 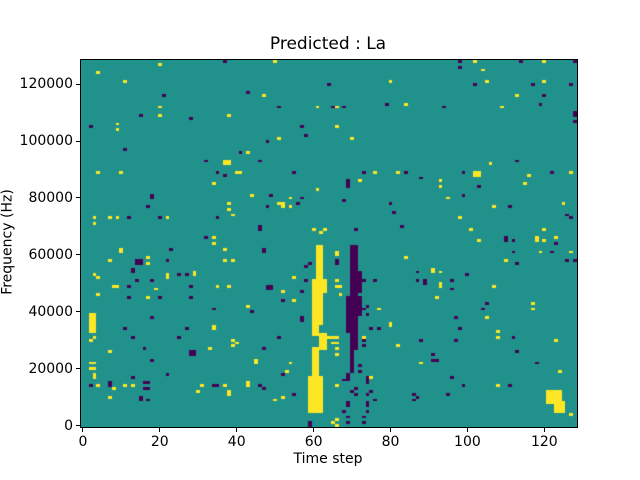 I want to click on x-tick-label: 20, so click(x=159, y=442).